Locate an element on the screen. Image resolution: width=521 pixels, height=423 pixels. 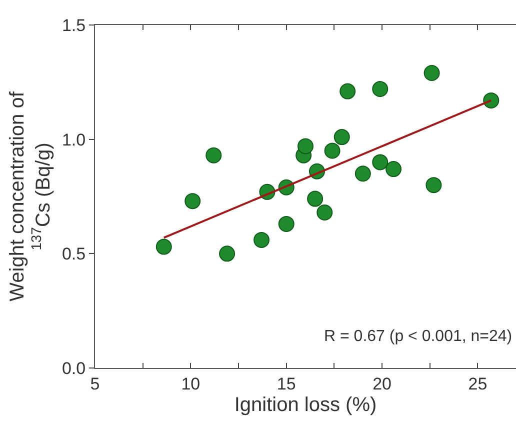
x-tick-label: 15 is located at coordinates (286, 384).